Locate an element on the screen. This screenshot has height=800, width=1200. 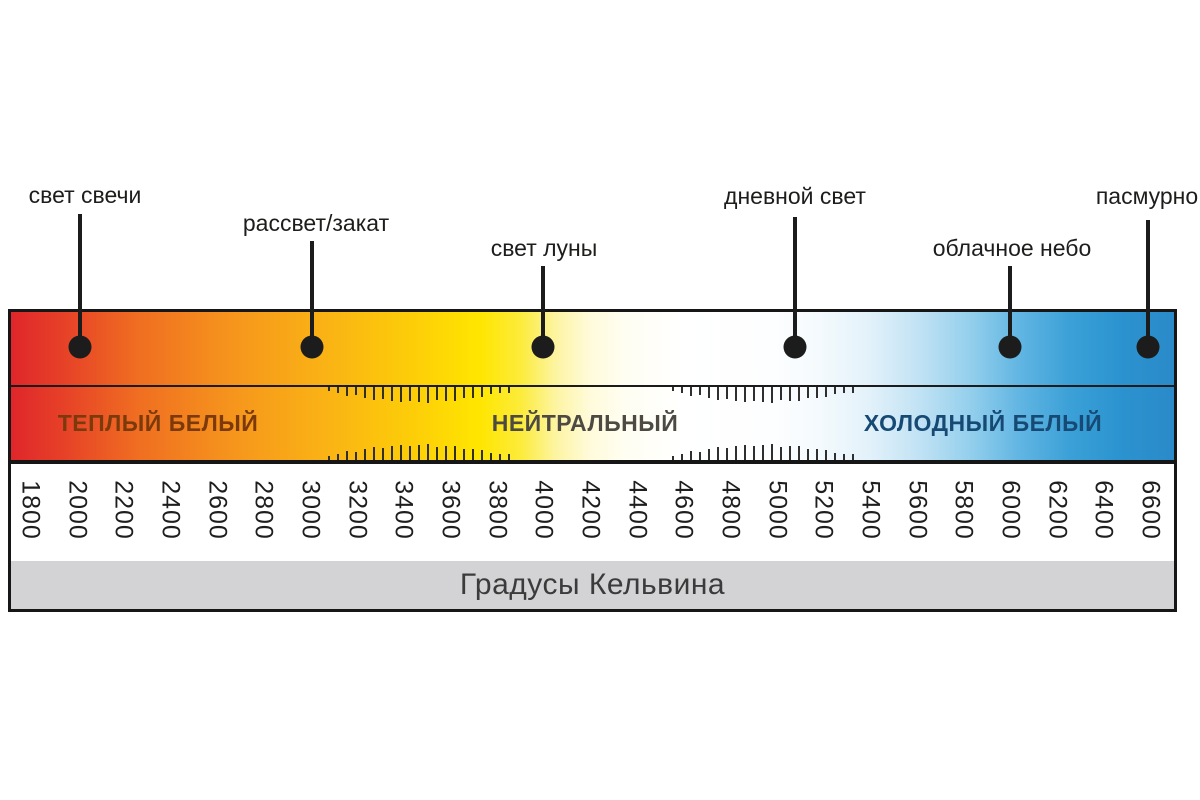
kelvin-tick-label: 4600 is located at coordinates (683, 510).